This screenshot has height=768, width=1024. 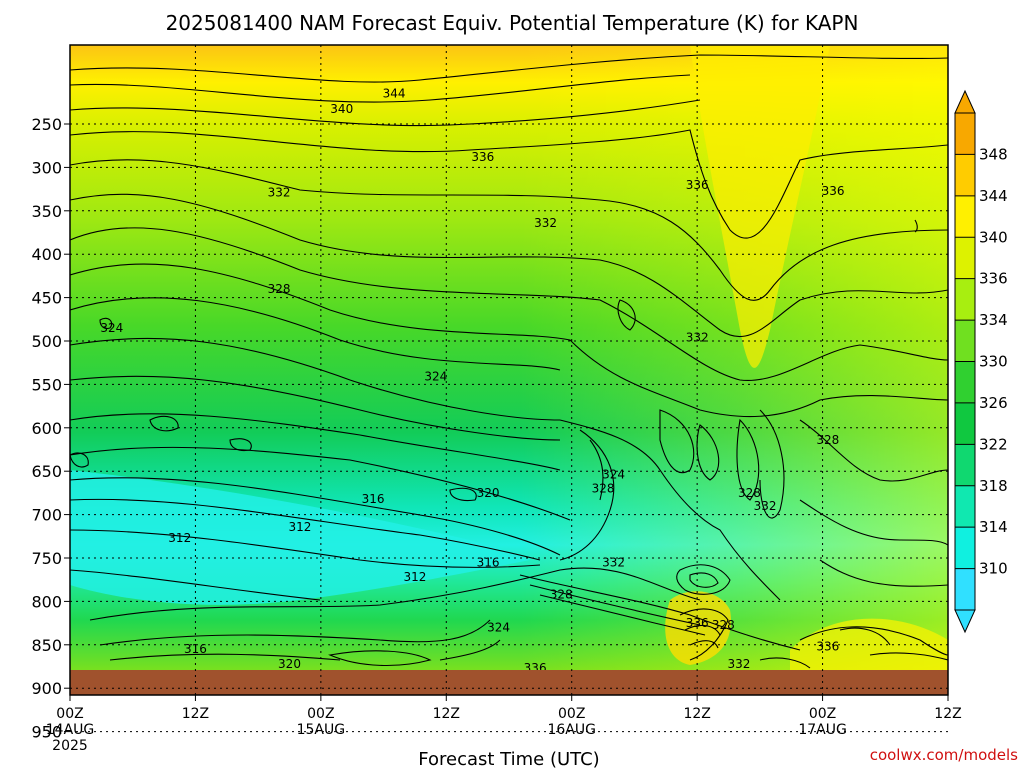 What do you see at coordinates (965, 621) in the screenshot?
I see `colorbar-lower-arrow` at bounding box center [965, 621].